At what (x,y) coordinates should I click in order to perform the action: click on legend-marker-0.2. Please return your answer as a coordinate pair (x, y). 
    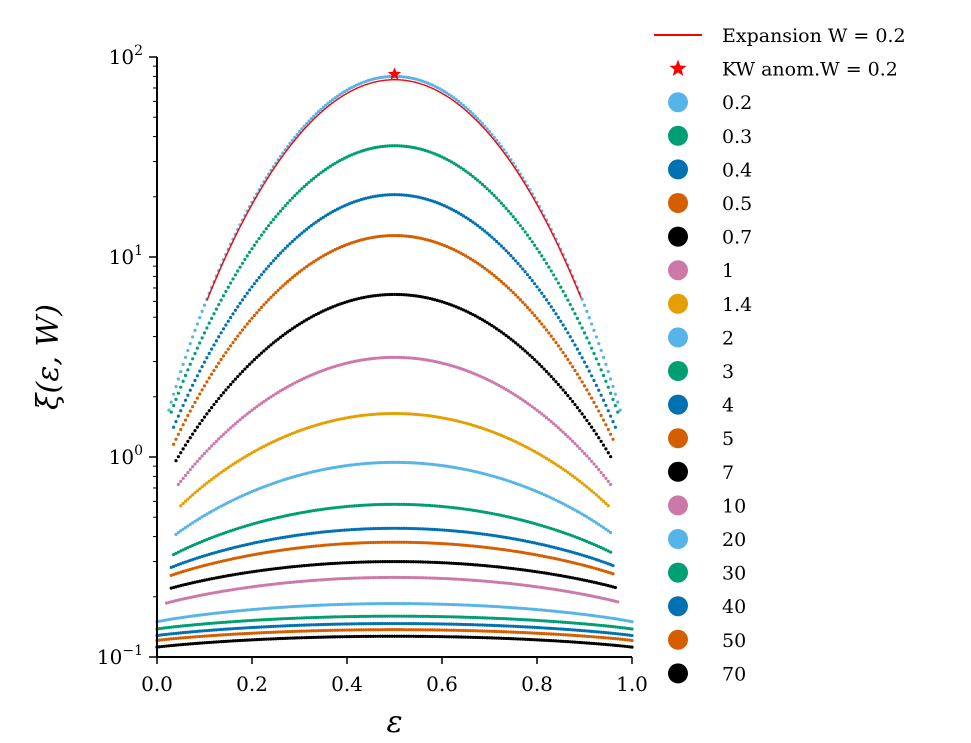
    Looking at the image, I should click on (678, 102).